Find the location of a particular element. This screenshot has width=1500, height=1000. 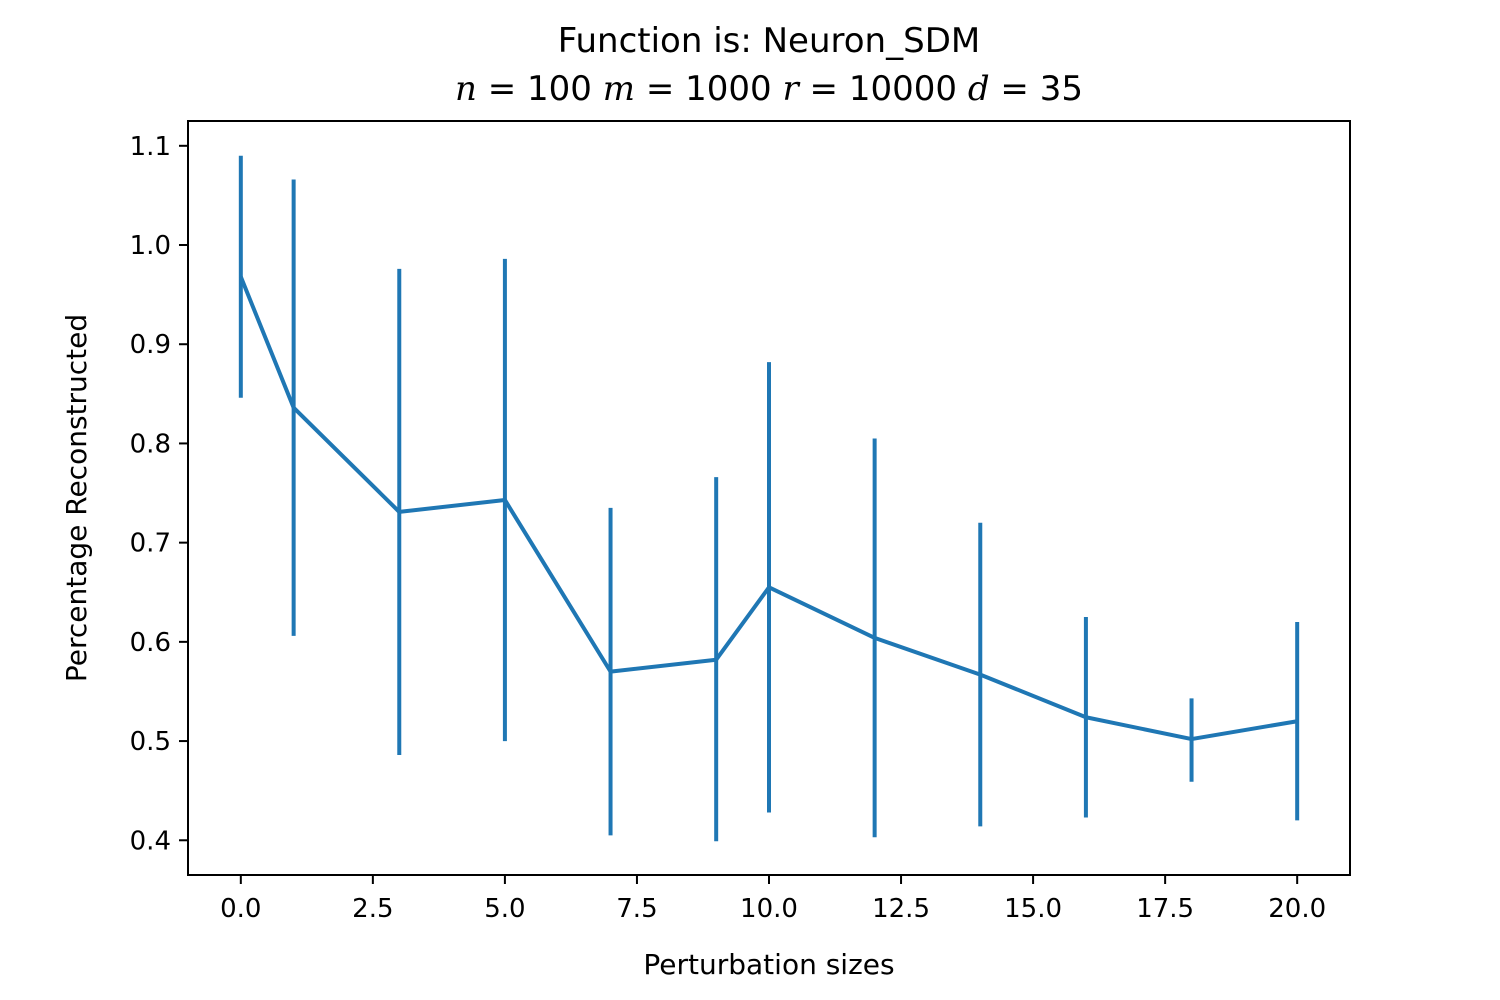

x-tick-label: 15.0 is located at coordinates (1033, 909).